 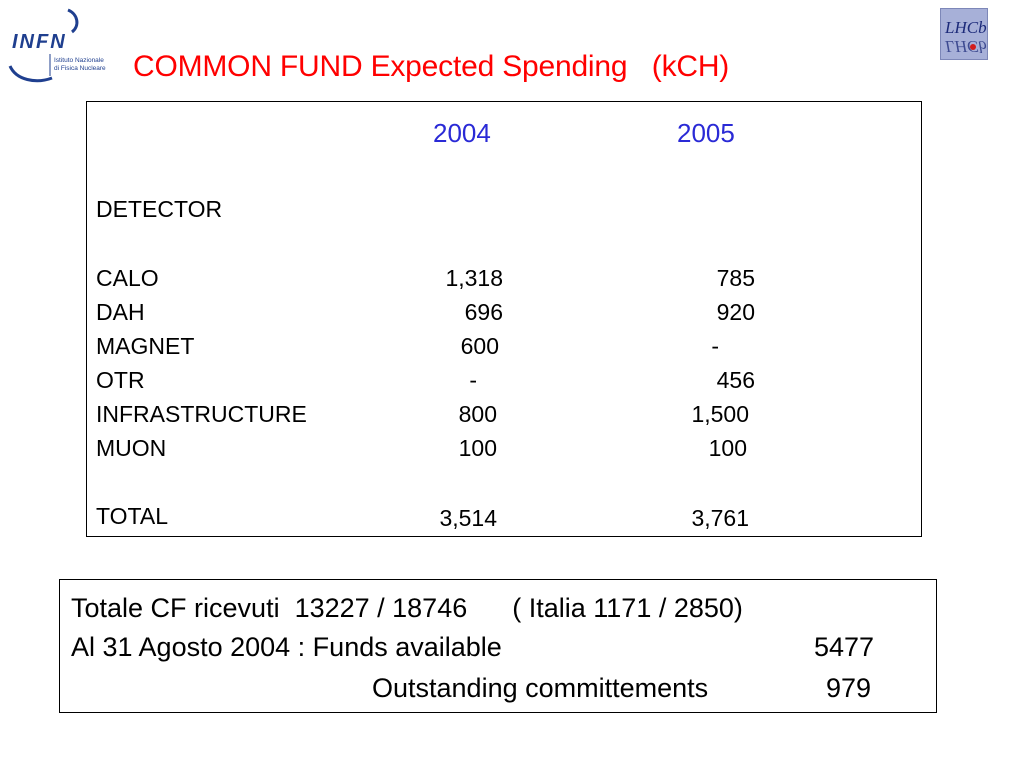 What do you see at coordinates (706, 133) in the screenshot?
I see `year-header-2005: 2005` at bounding box center [706, 133].